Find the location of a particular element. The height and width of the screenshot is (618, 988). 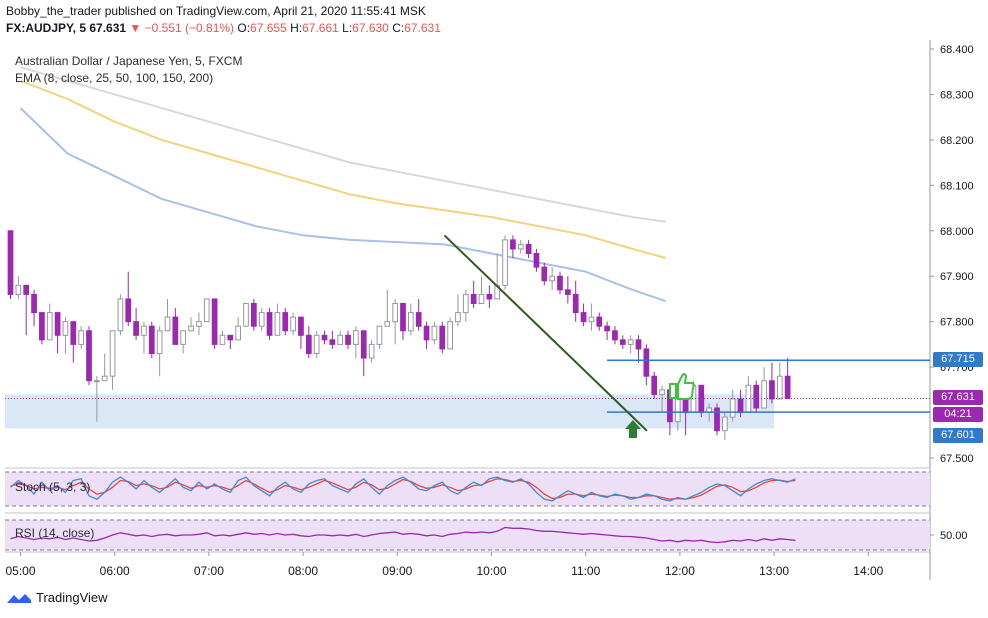

tradingview-footer: TradingView is located at coordinates (57, 597).